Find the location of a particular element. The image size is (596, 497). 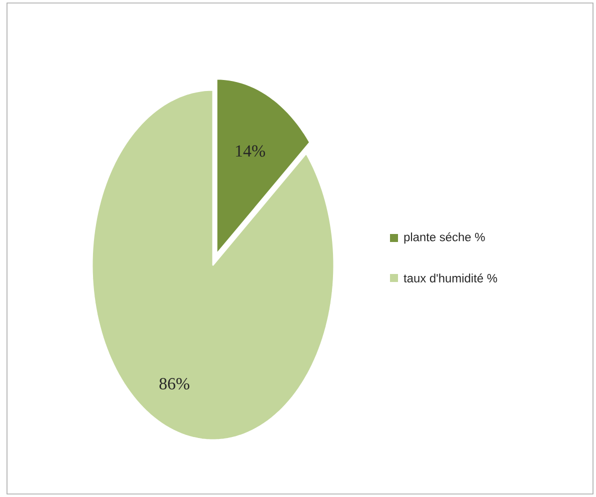

legend-label: taux d'humidité % is located at coordinates (451, 278).